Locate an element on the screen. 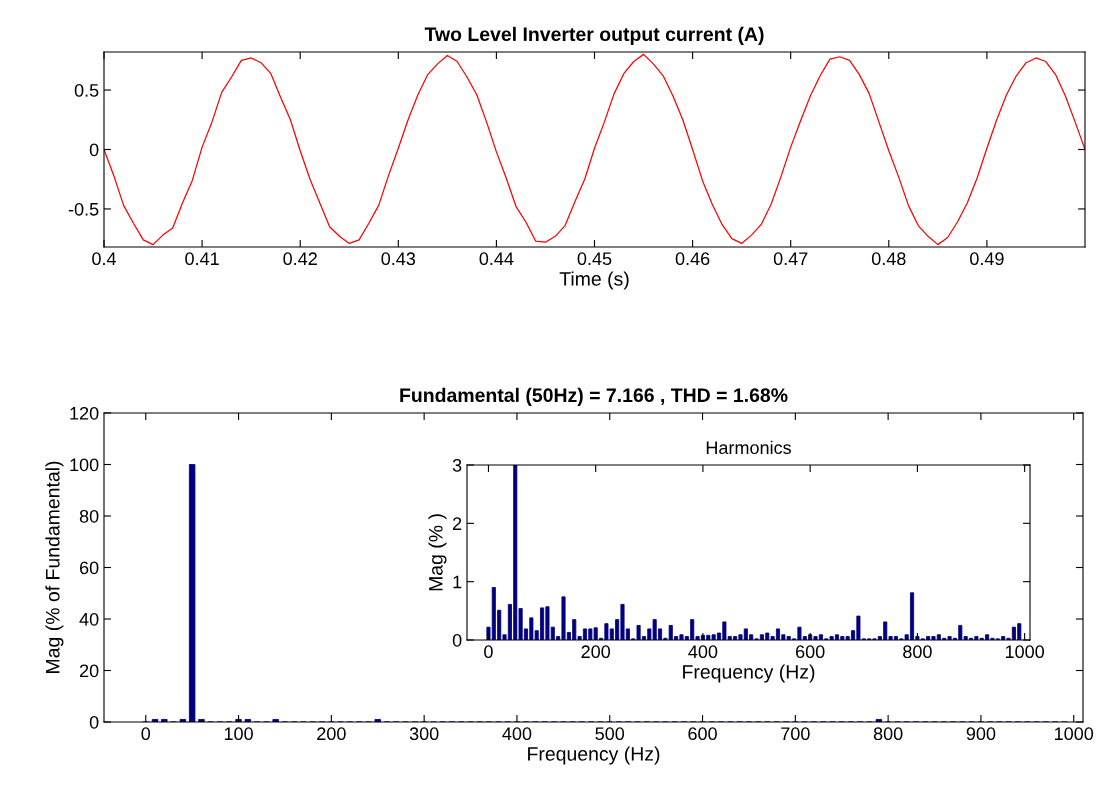 The image size is (1112, 793). x-tick-label: 0.47 is located at coordinates (790, 259).